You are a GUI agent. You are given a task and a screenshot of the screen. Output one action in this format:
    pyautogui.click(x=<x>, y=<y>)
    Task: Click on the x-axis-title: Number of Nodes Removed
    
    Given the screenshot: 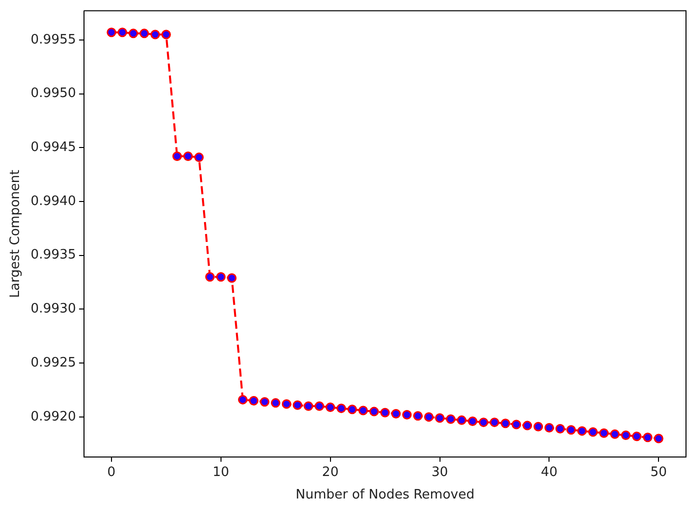 What is the action you would take?
    pyautogui.click(x=385, y=495)
    